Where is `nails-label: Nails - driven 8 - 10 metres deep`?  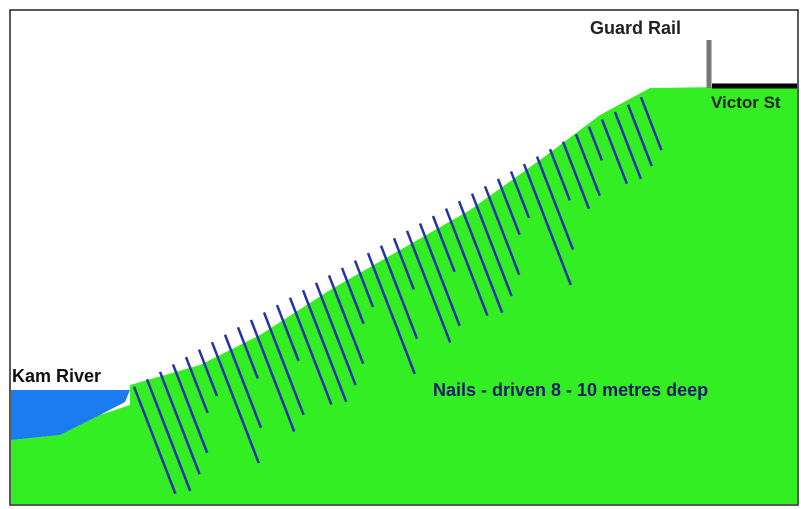
nails-label: Nails - driven 8 - 10 metres deep is located at coordinates (570, 390).